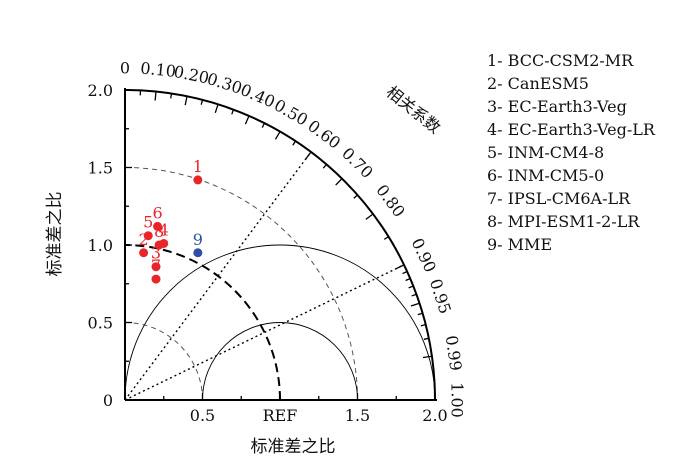 The width and height of the screenshot is (700, 475). What do you see at coordinates (258, 96) in the screenshot?
I see `correlation-tick-label: 0.40` at bounding box center [258, 96].